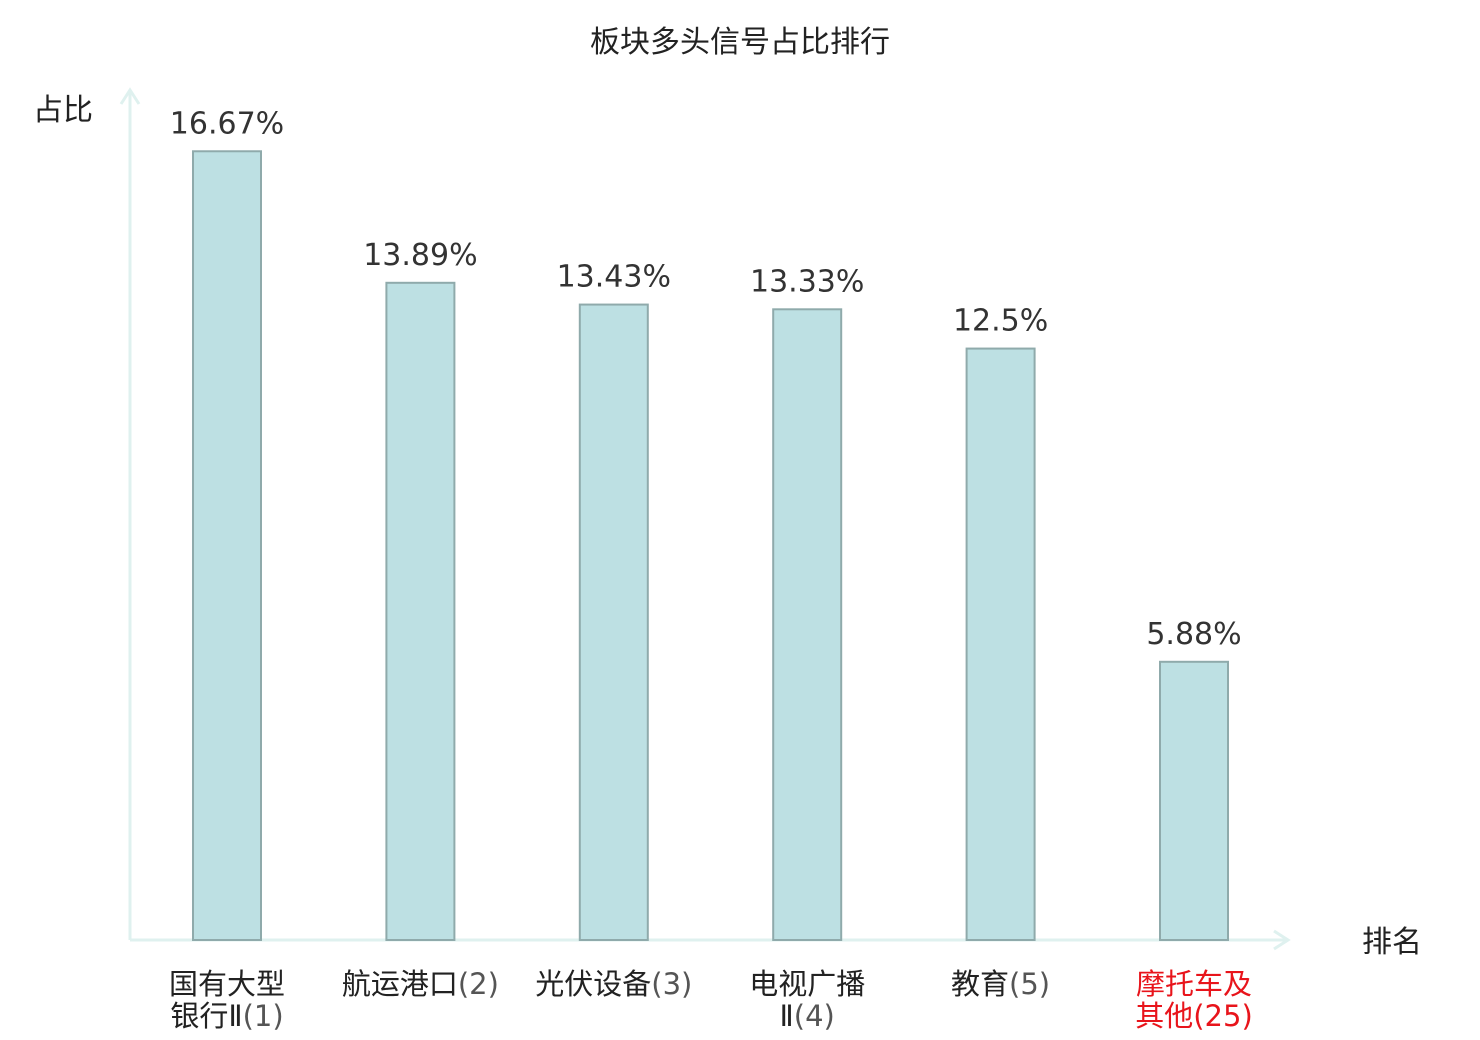 This screenshot has width=1480, height=1040. What do you see at coordinates (1000, 321) in the screenshot?
I see `data-label: 12.5%` at bounding box center [1000, 321].